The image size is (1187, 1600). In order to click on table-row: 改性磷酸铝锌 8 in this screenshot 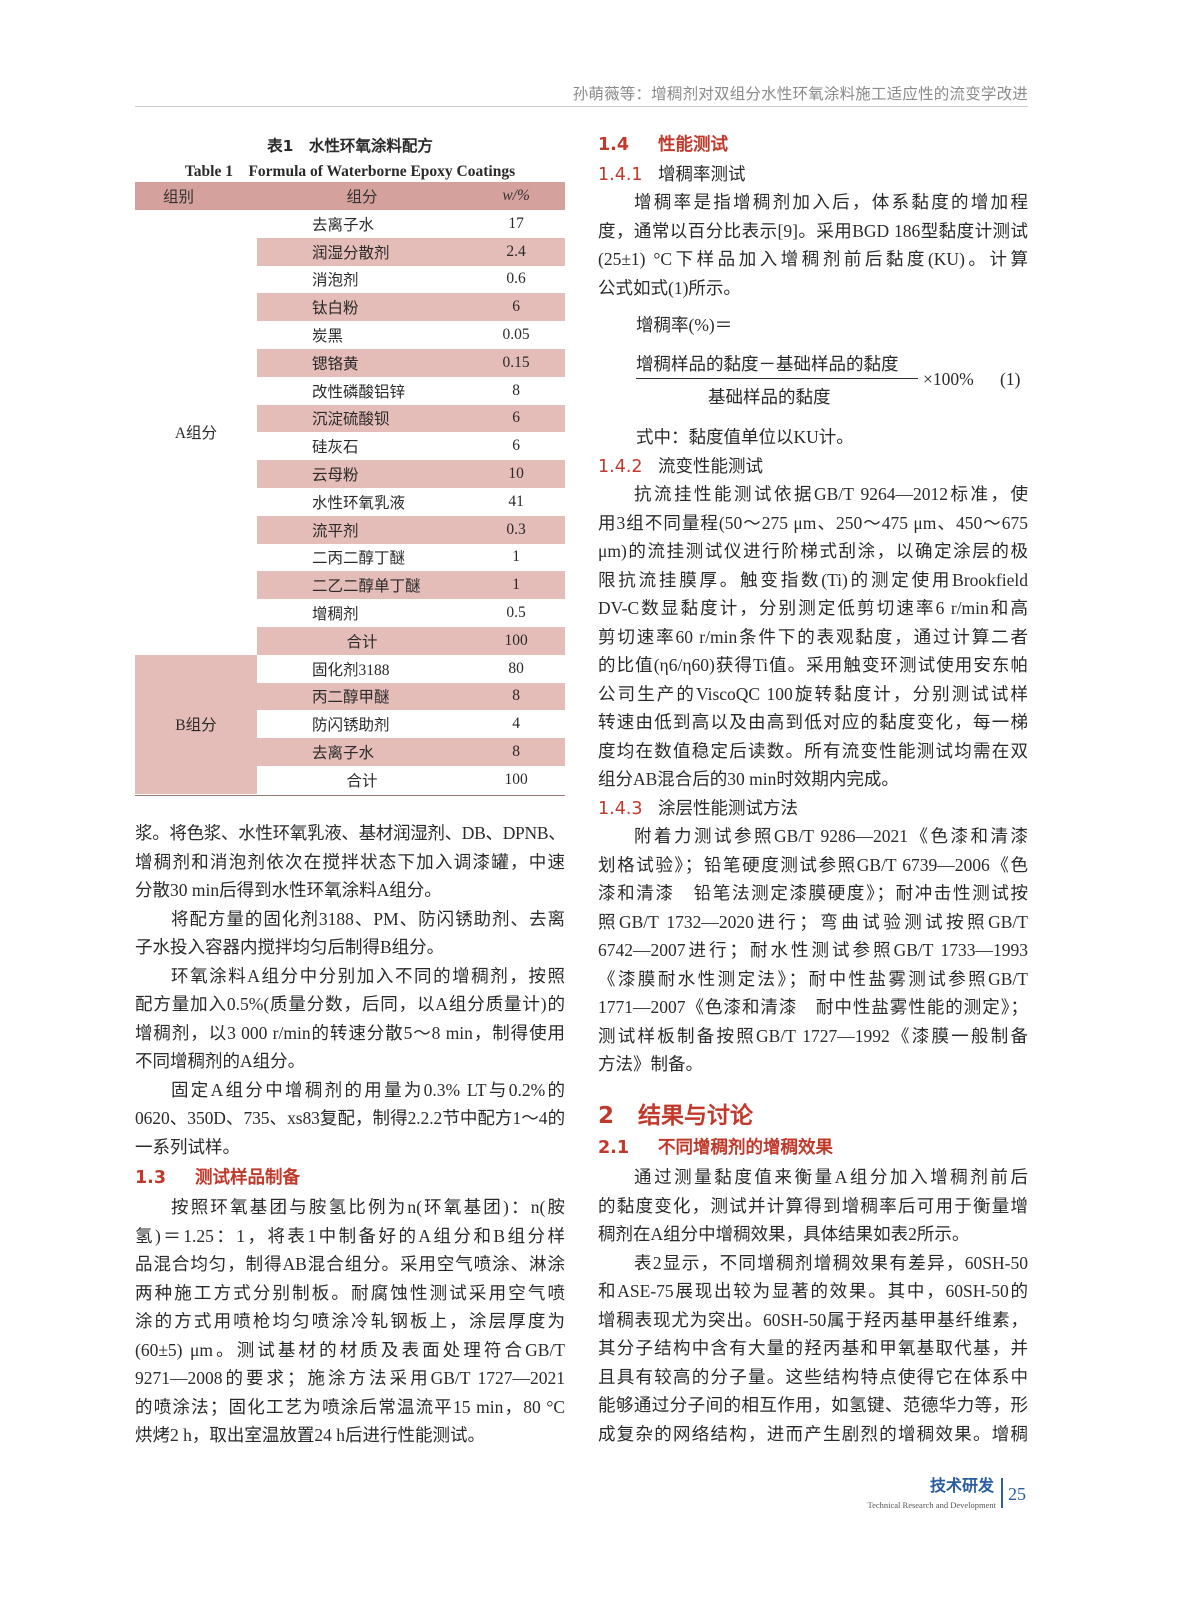, I will do `click(350, 391)`.